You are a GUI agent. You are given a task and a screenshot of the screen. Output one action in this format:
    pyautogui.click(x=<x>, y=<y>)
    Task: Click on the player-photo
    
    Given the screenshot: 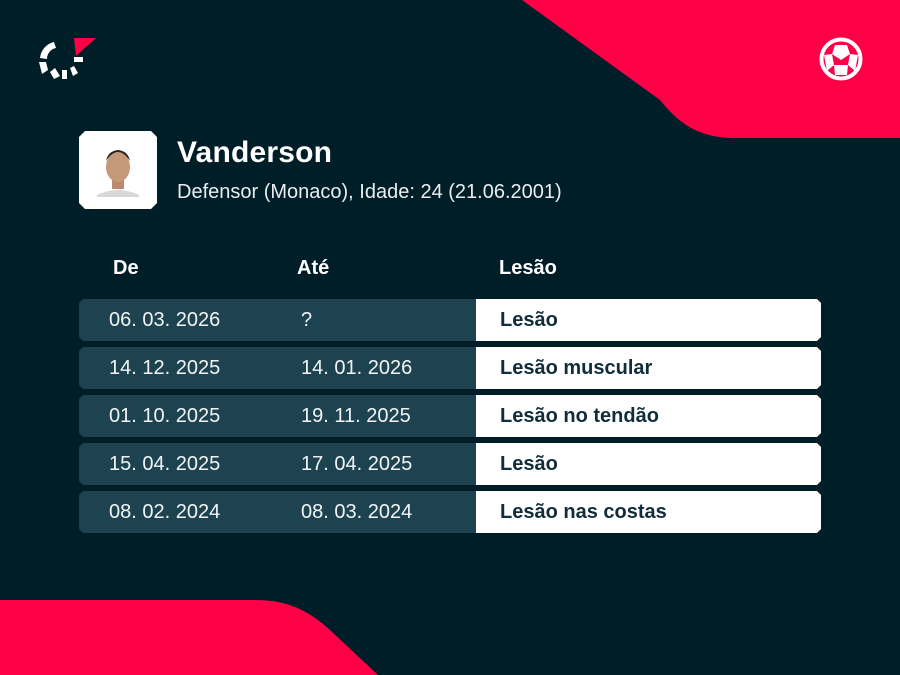 What is the action you would take?
    pyautogui.click(x=118, y=170)
    